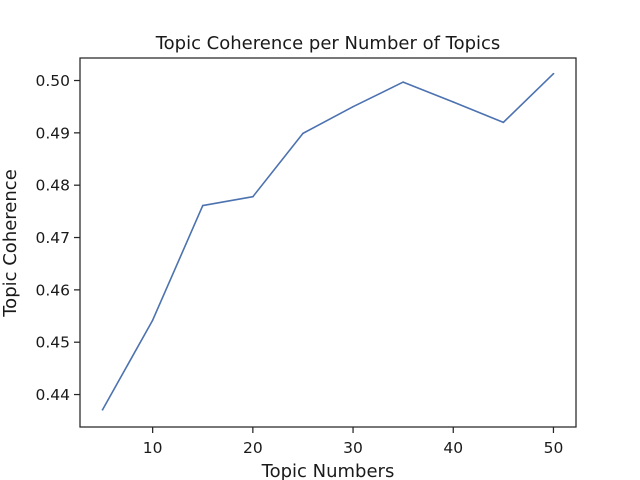  Describe the element at coordinates (52, 133) in the screenshot. I see `y-tick-label: 0.49` at that location.